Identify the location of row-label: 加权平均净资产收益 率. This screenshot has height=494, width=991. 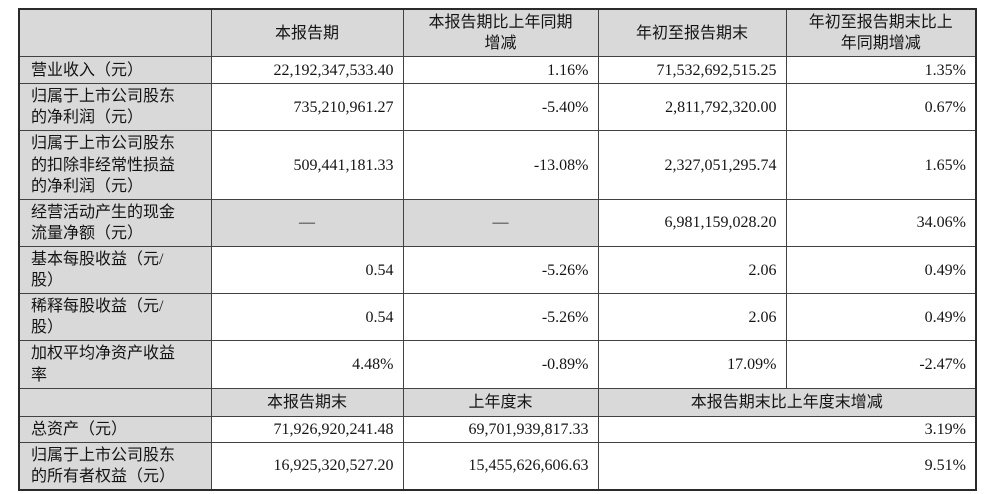
(115, 364).